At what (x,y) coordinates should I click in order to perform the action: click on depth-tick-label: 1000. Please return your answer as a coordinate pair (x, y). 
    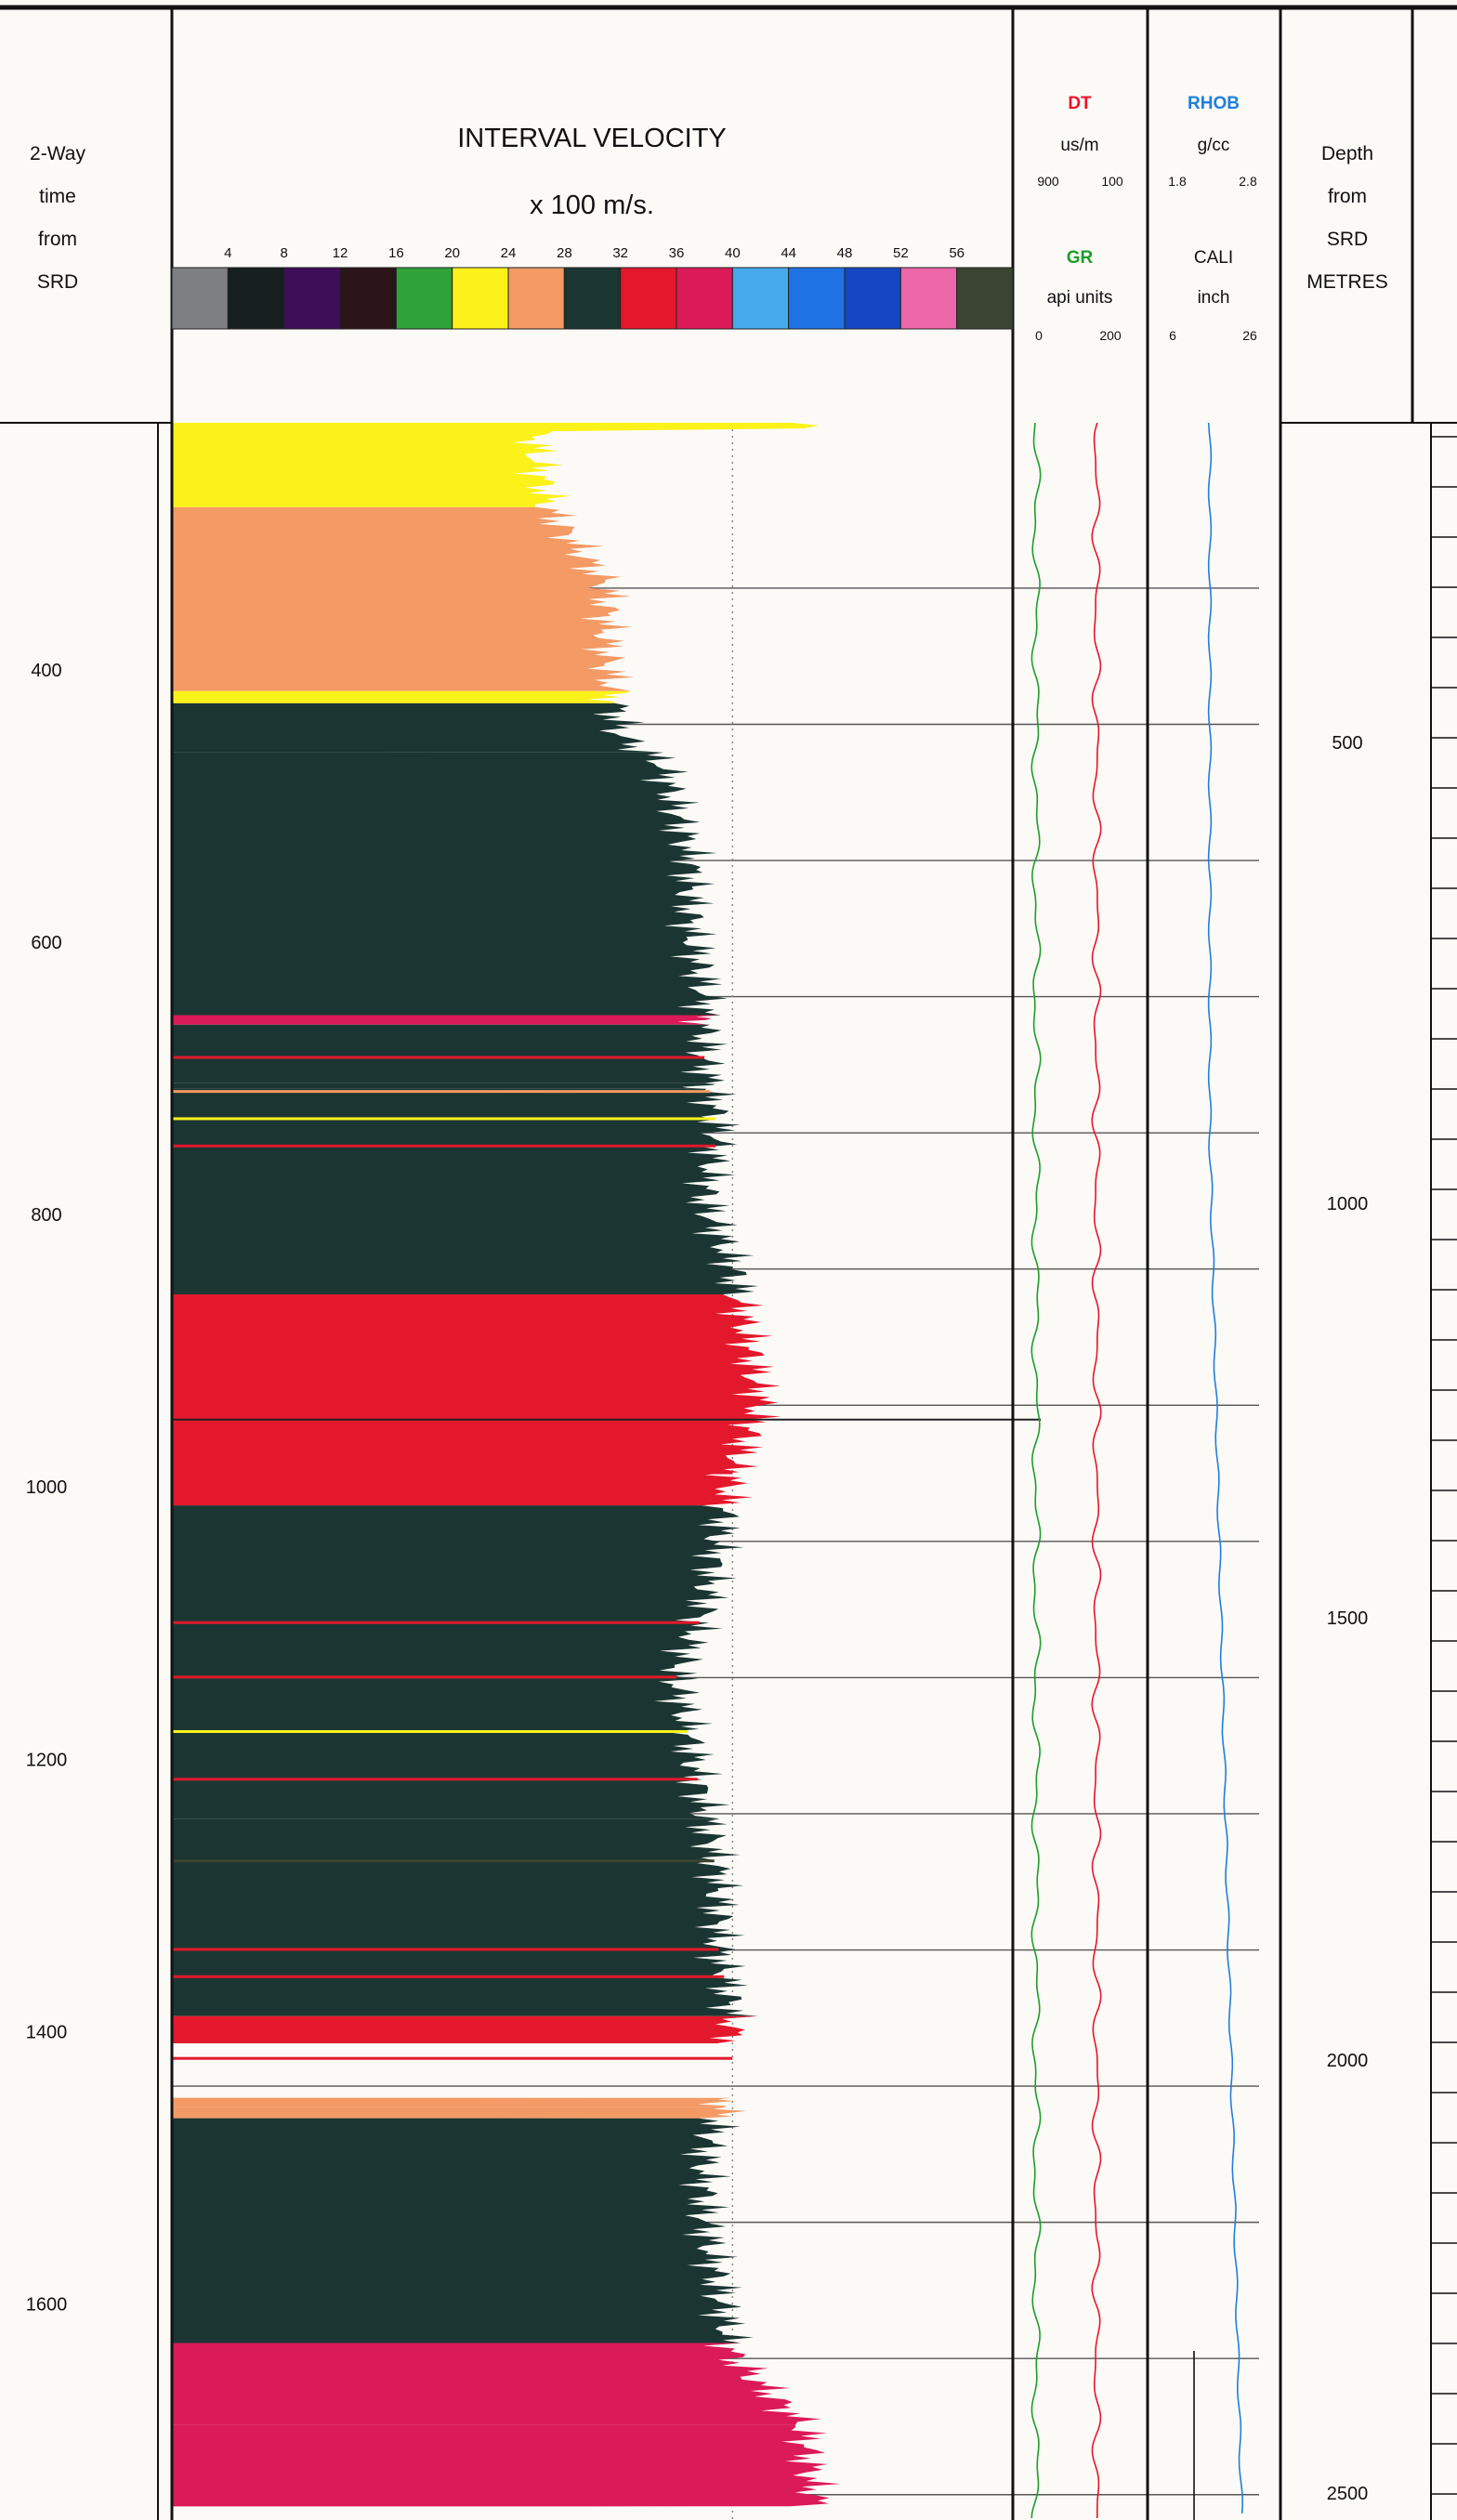
    Looking at the image, I should click on (1348, 1204).